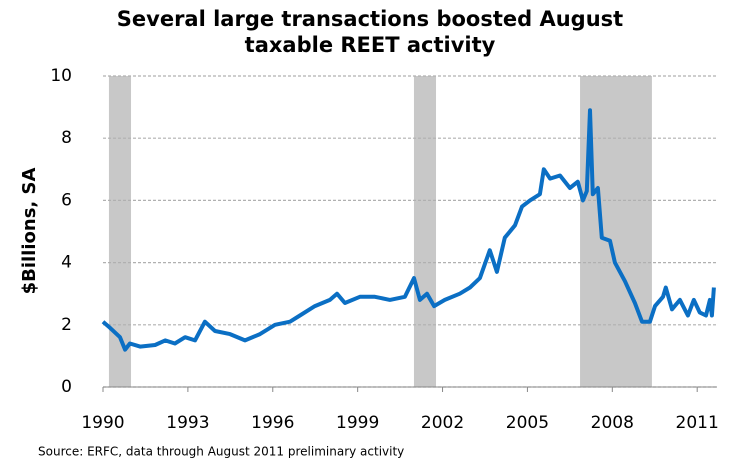  What do you see at coordinates (697, 423) in the screenshot?
I see `x-tick-label: 2011` at bounding box center [697, 423].